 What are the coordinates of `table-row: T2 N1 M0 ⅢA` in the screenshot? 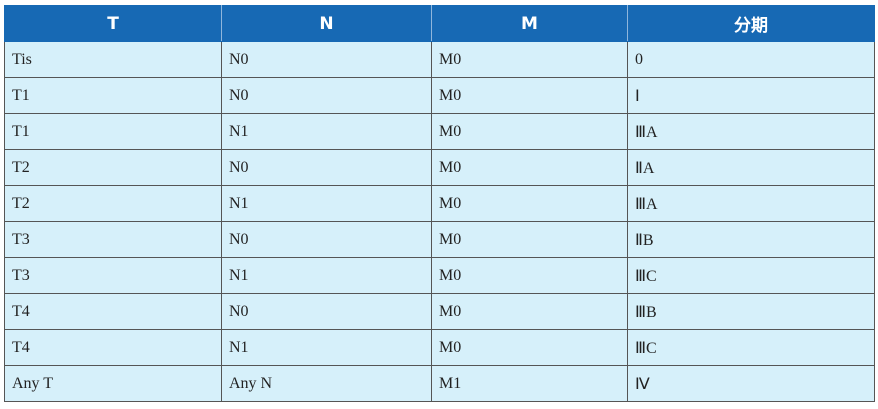 It's located at (439, 203).